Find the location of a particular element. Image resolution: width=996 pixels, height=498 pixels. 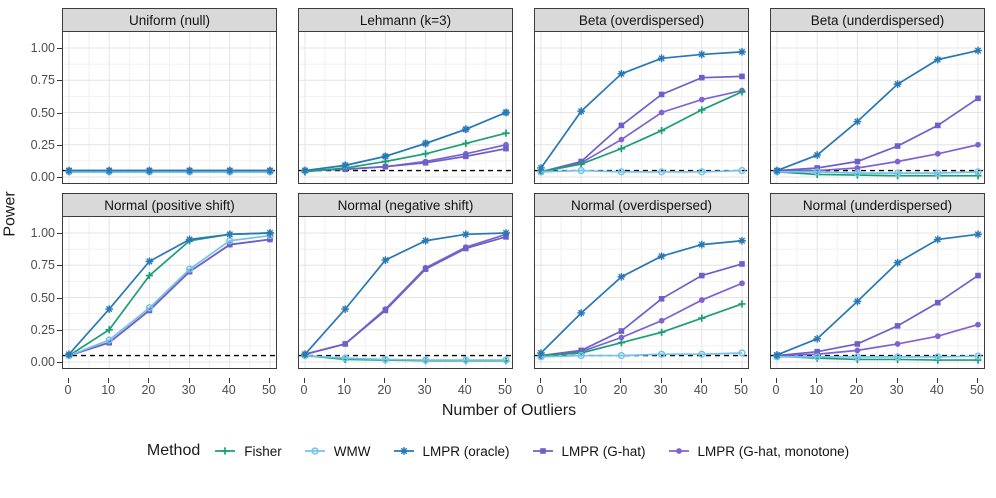

y-axis-title-column: Power is located at coordinates (11, 214).